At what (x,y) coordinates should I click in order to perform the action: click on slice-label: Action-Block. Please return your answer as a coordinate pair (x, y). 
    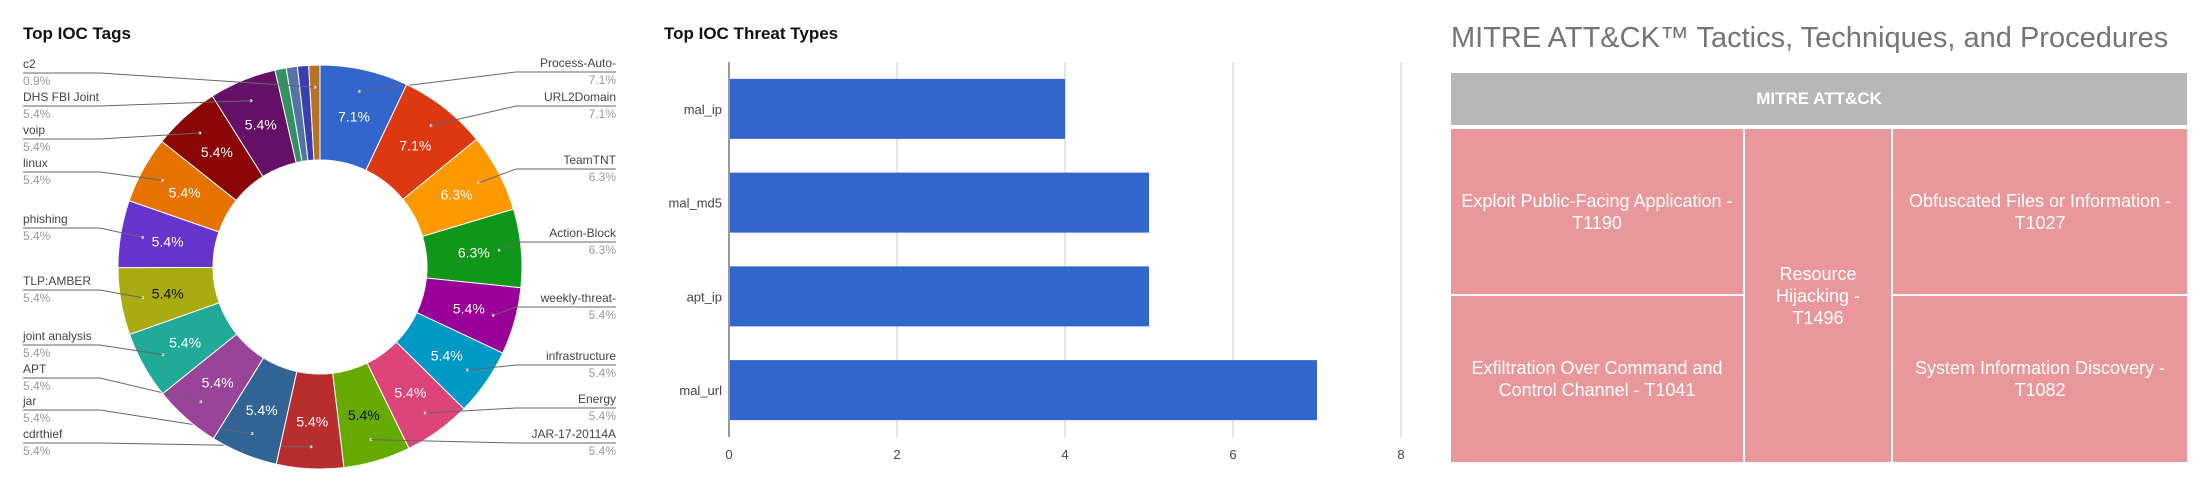
    Looking at the image, I should click on (583, 233).